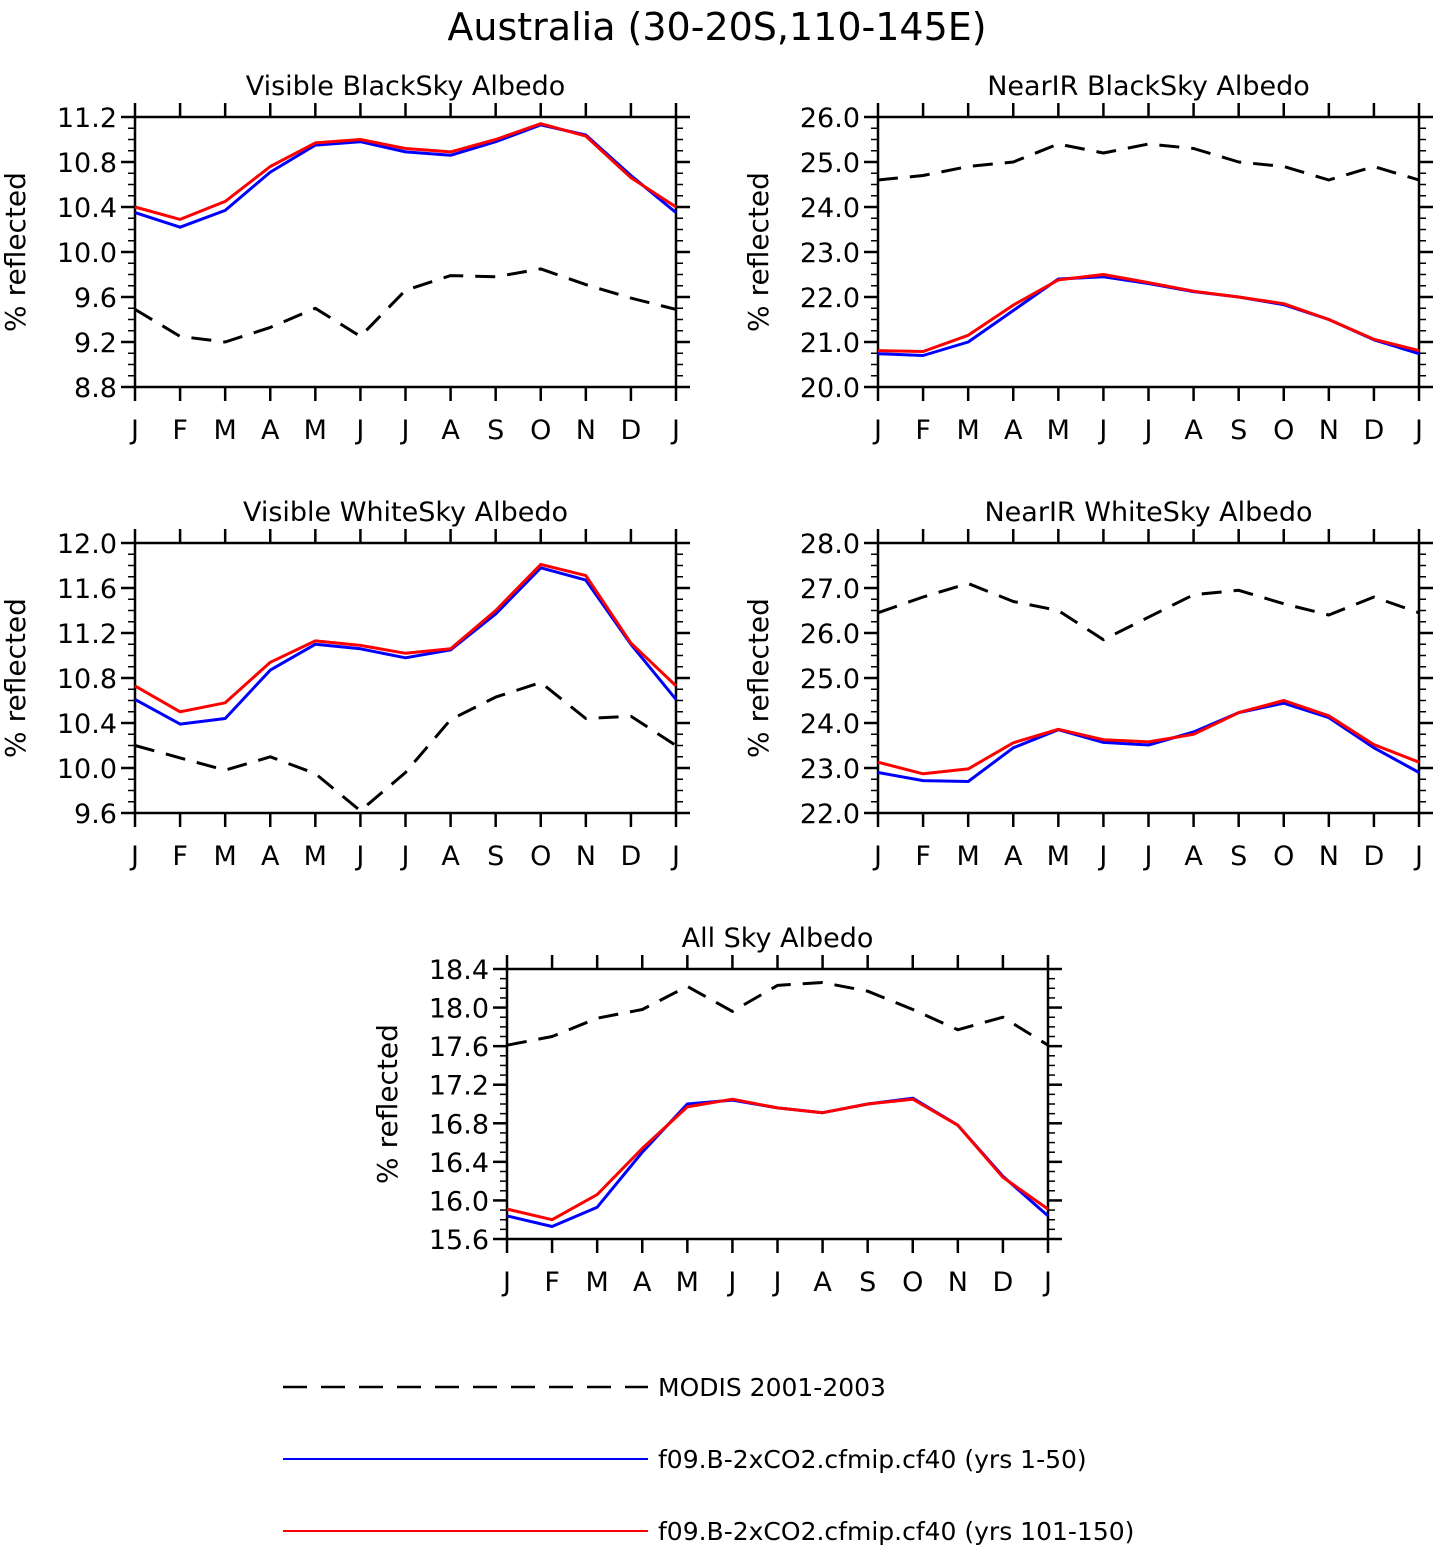 This screenshot has width=1435, height=1546. Describe the element at coordinates (459, 1240) in the screenshot. I see `y-tick-label: 15.6` at that location.